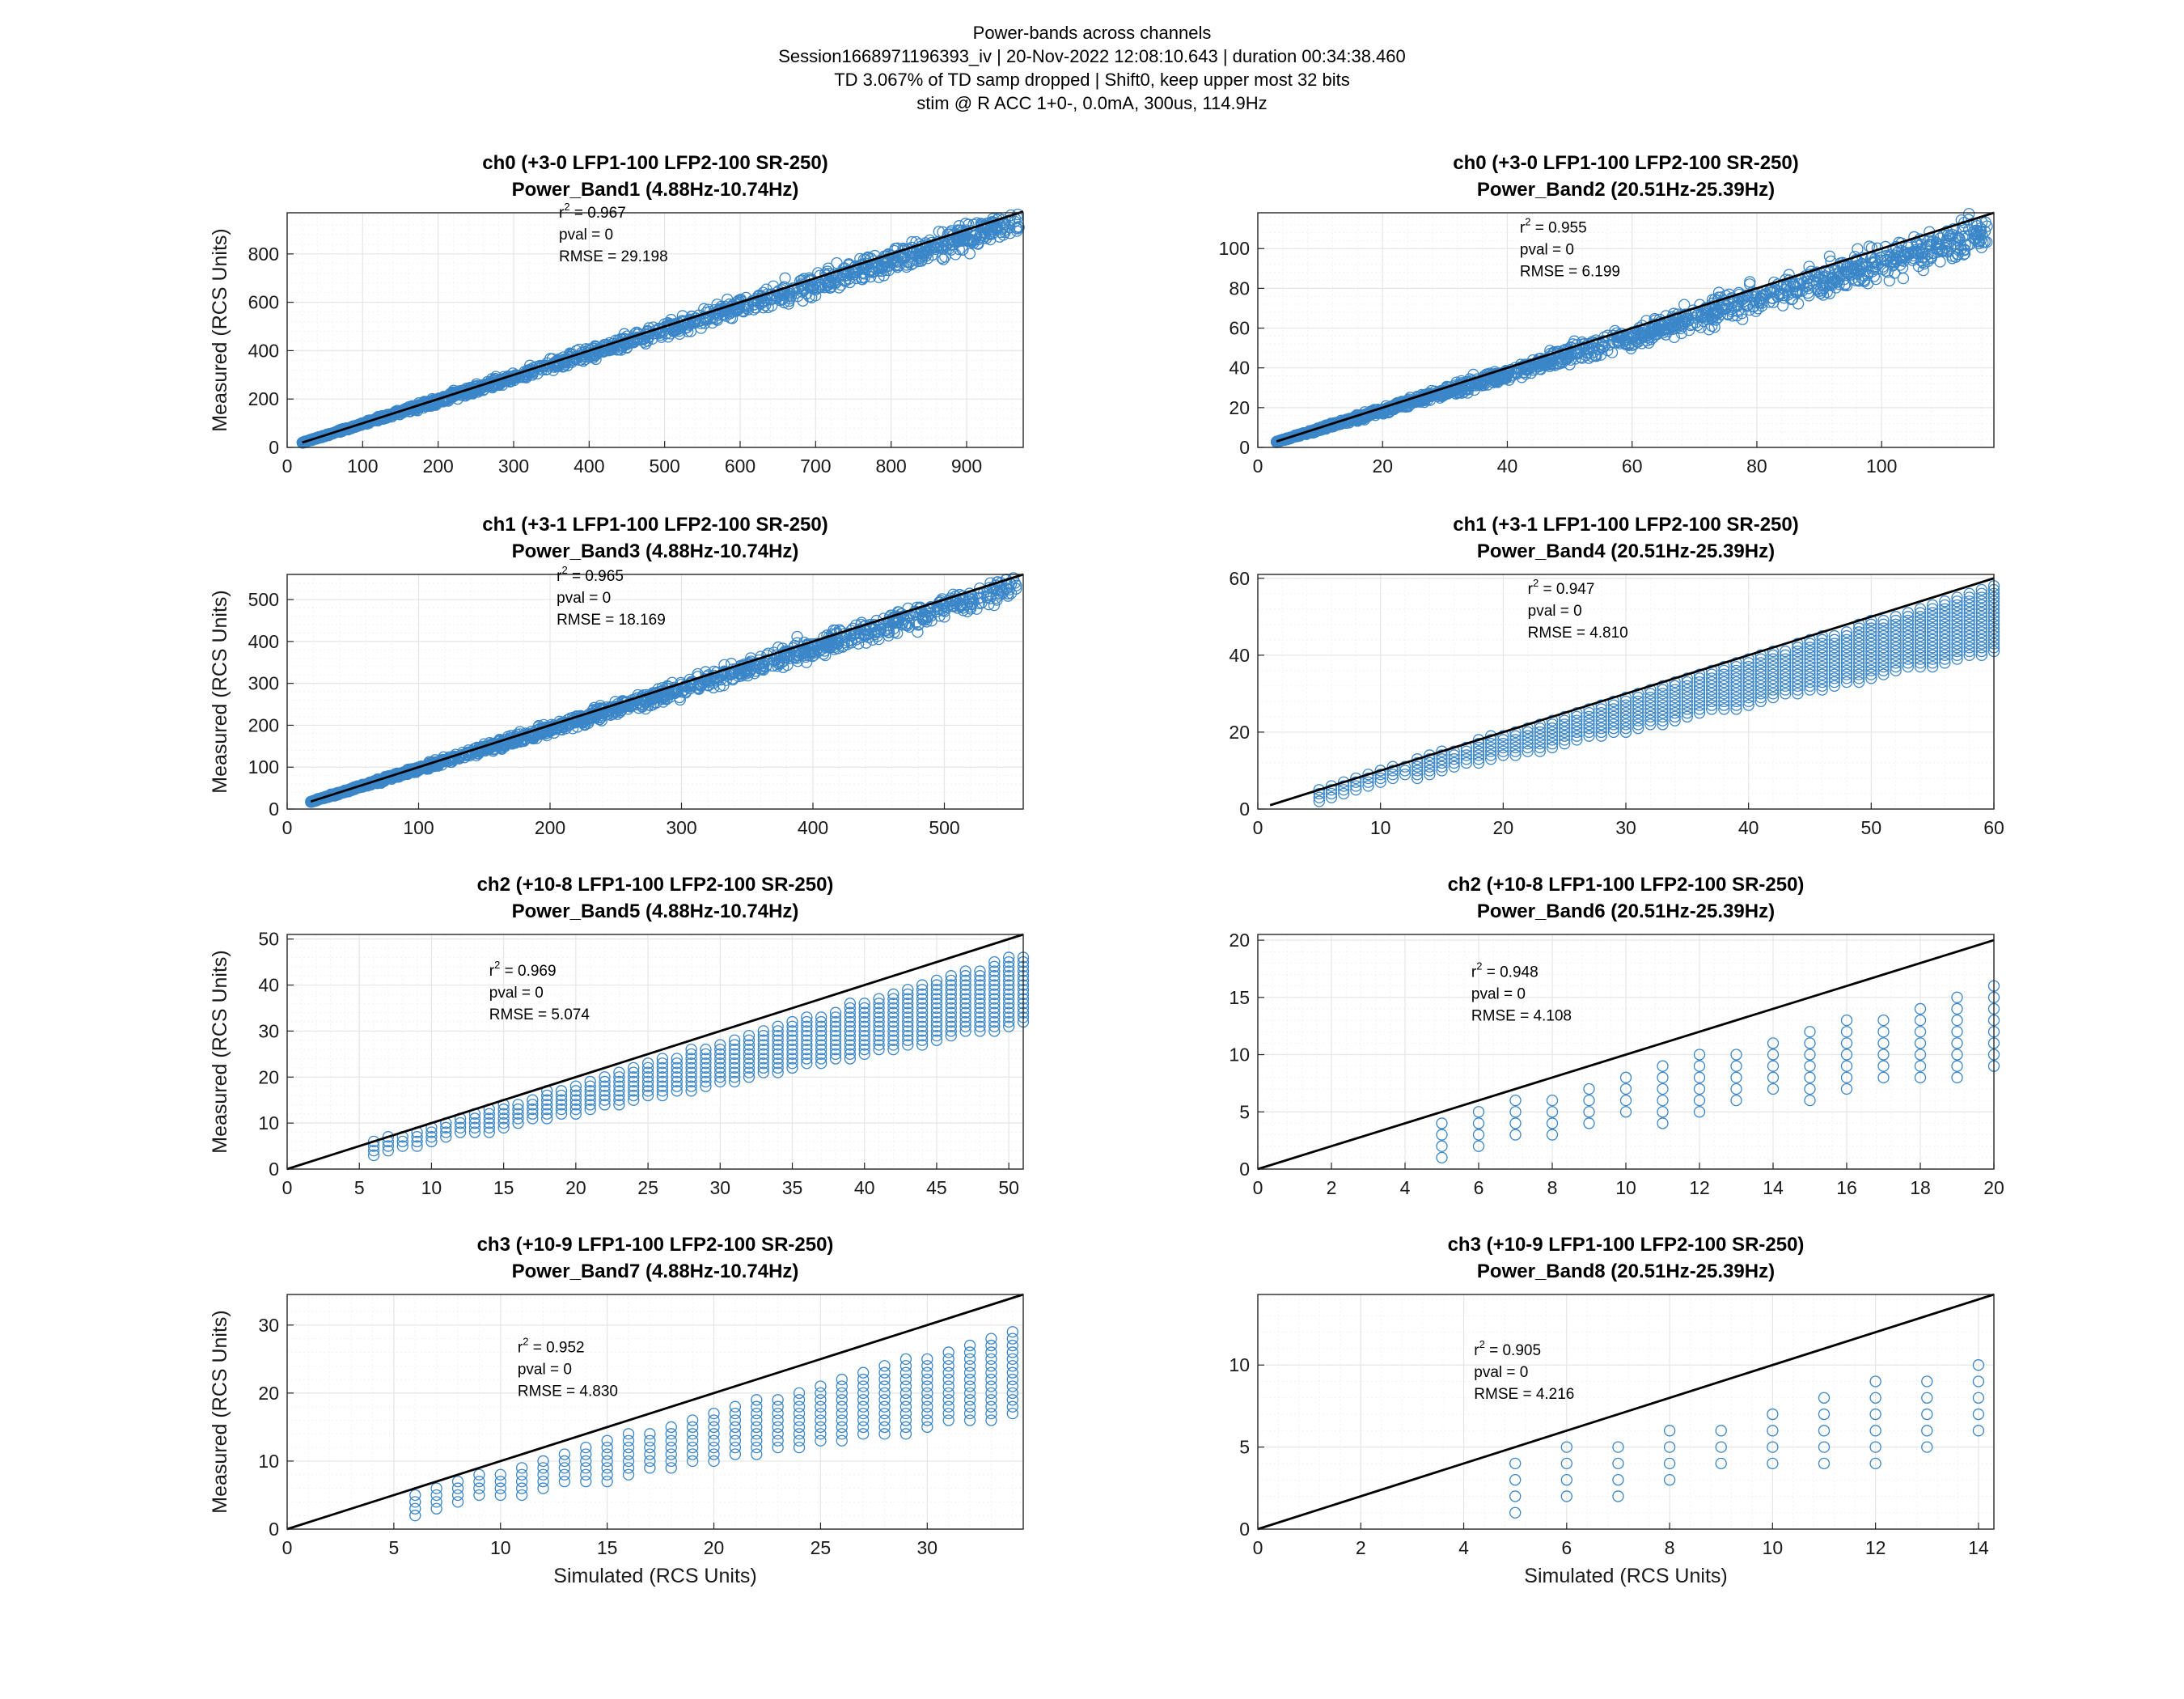  I want to click on panel-title: ch1 (+3-1 LFP1-100 LFP2-100 SR-250), so click(655, 525).